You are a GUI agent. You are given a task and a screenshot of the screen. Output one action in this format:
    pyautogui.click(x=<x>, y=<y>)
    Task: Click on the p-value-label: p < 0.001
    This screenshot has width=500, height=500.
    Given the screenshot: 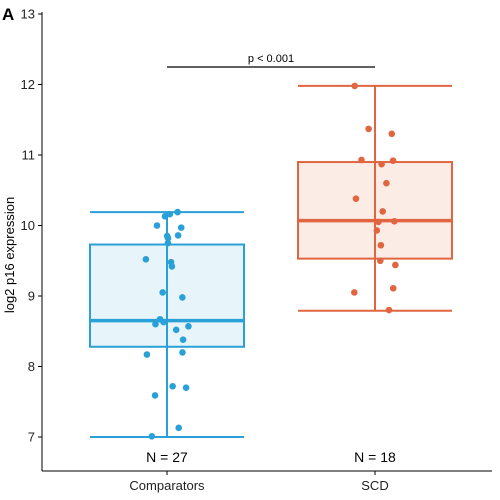 What is the action you would take?
    pyautogui.click(x=271, y=59)
    